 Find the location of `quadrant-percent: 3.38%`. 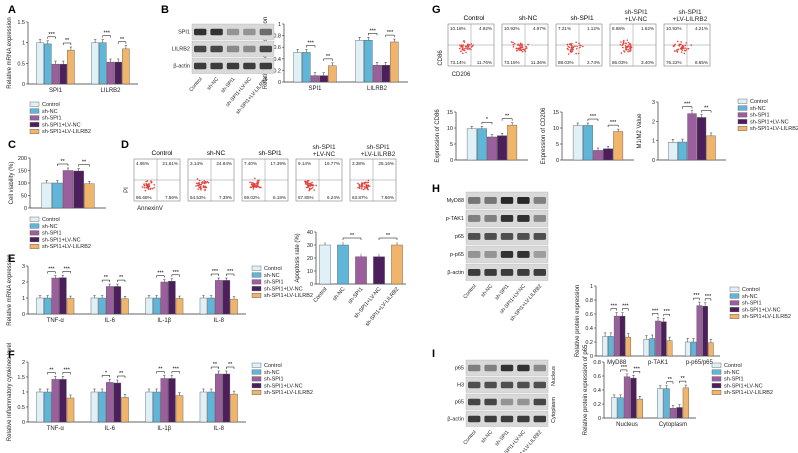

quadrant-percent: 3.38% is located at coordinates (358, 163).